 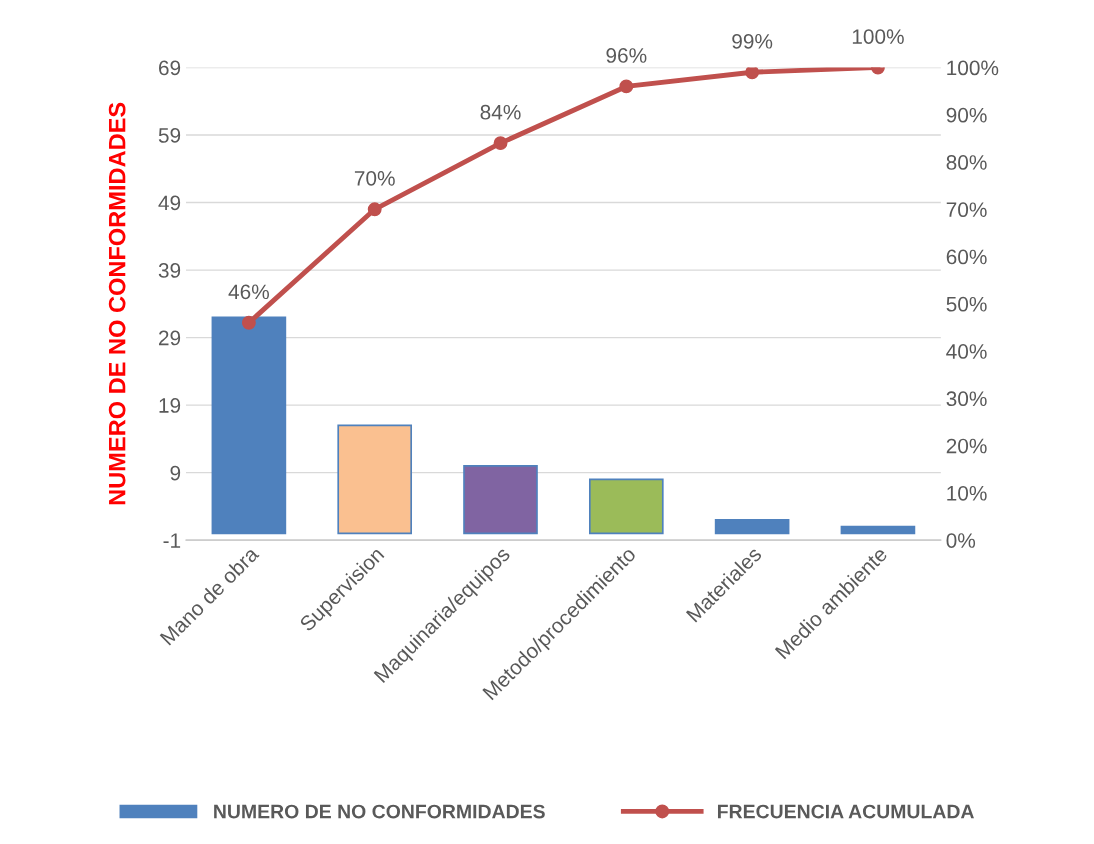 I want to click on y2-tick-label: 10%, so click(x=967, y=493).